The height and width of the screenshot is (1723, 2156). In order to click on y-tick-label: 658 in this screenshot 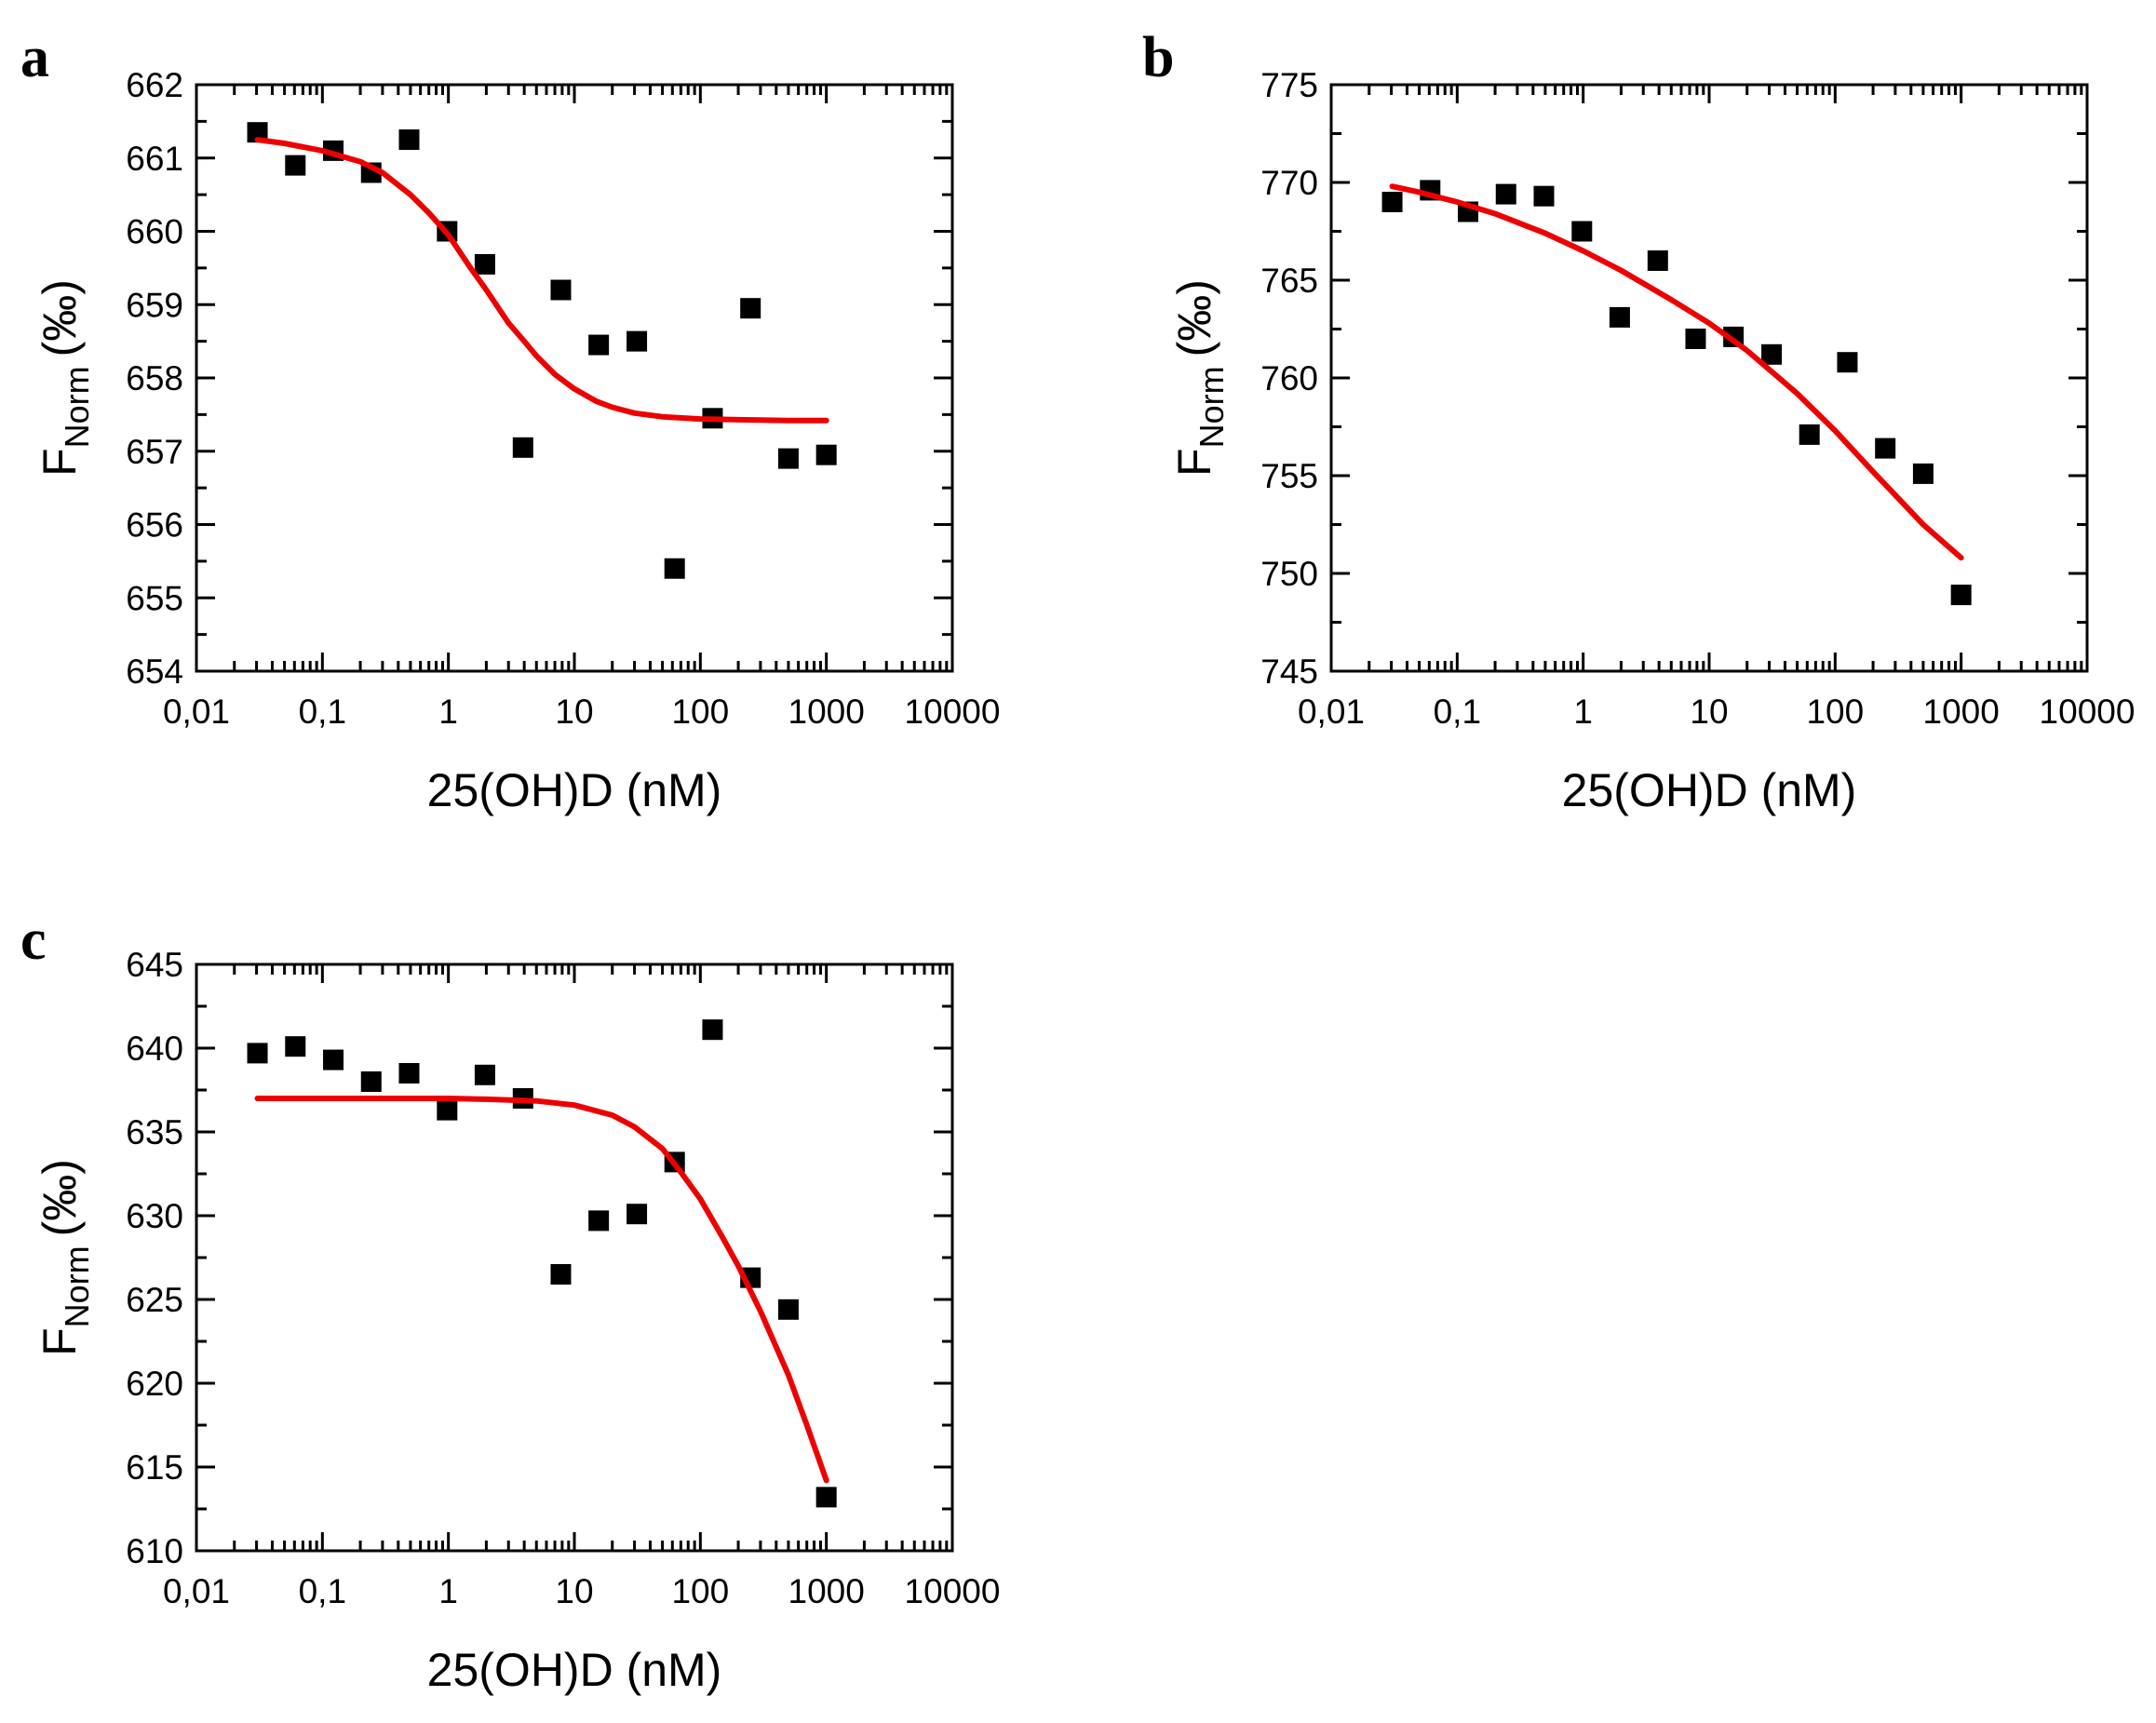, I will do `click(154, 378)`.